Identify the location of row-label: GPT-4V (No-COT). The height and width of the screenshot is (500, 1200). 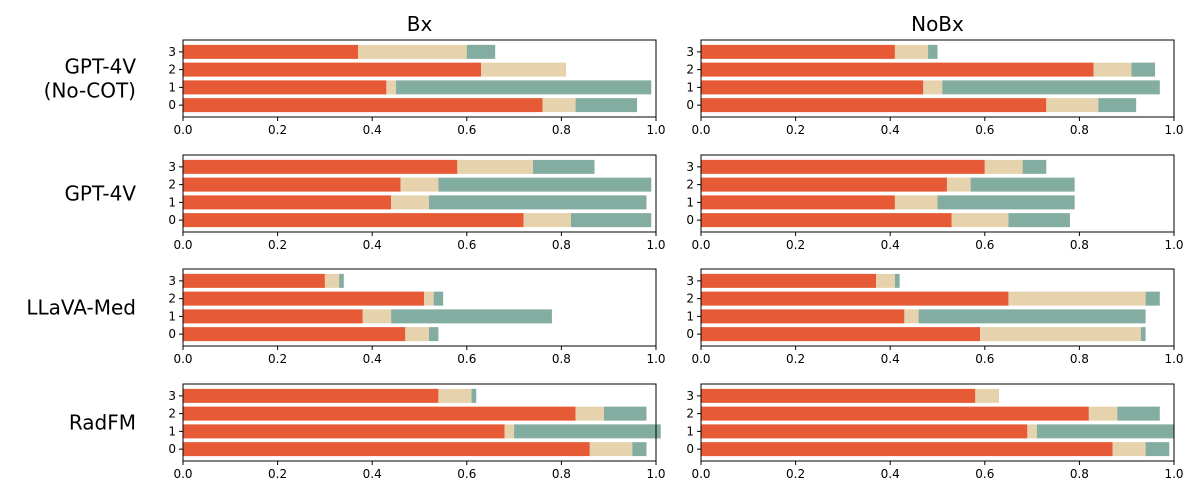
(90, 79).